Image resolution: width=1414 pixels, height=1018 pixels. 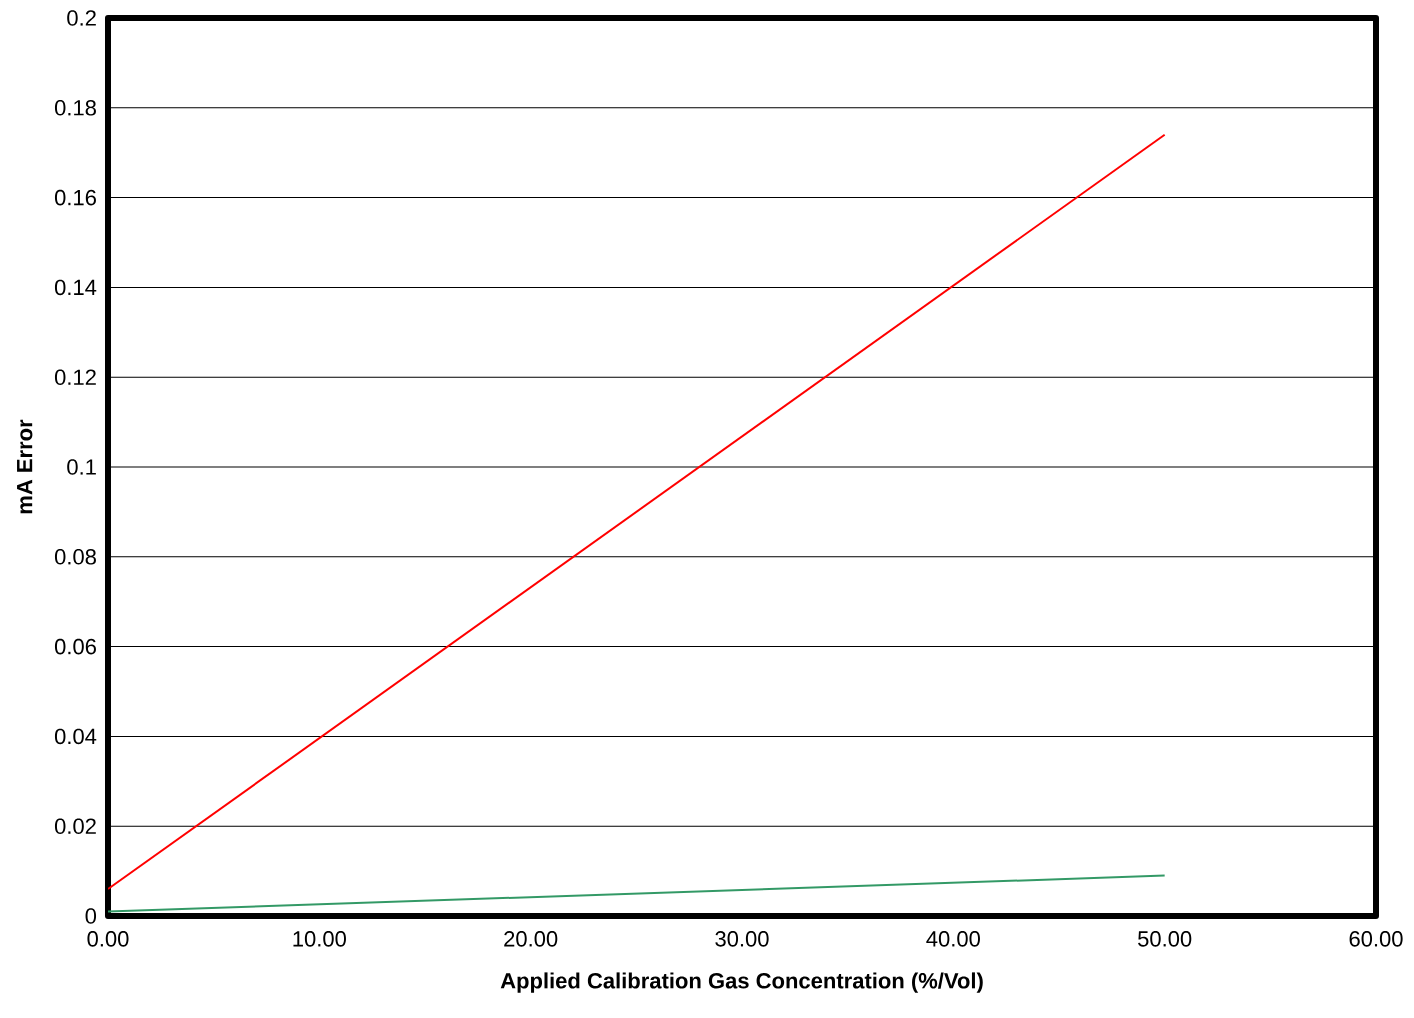 What do you see at coordinates (75, 377) in the screenshot?
I see `y-tick-label: 0.12` at bounding box center [75, 377].